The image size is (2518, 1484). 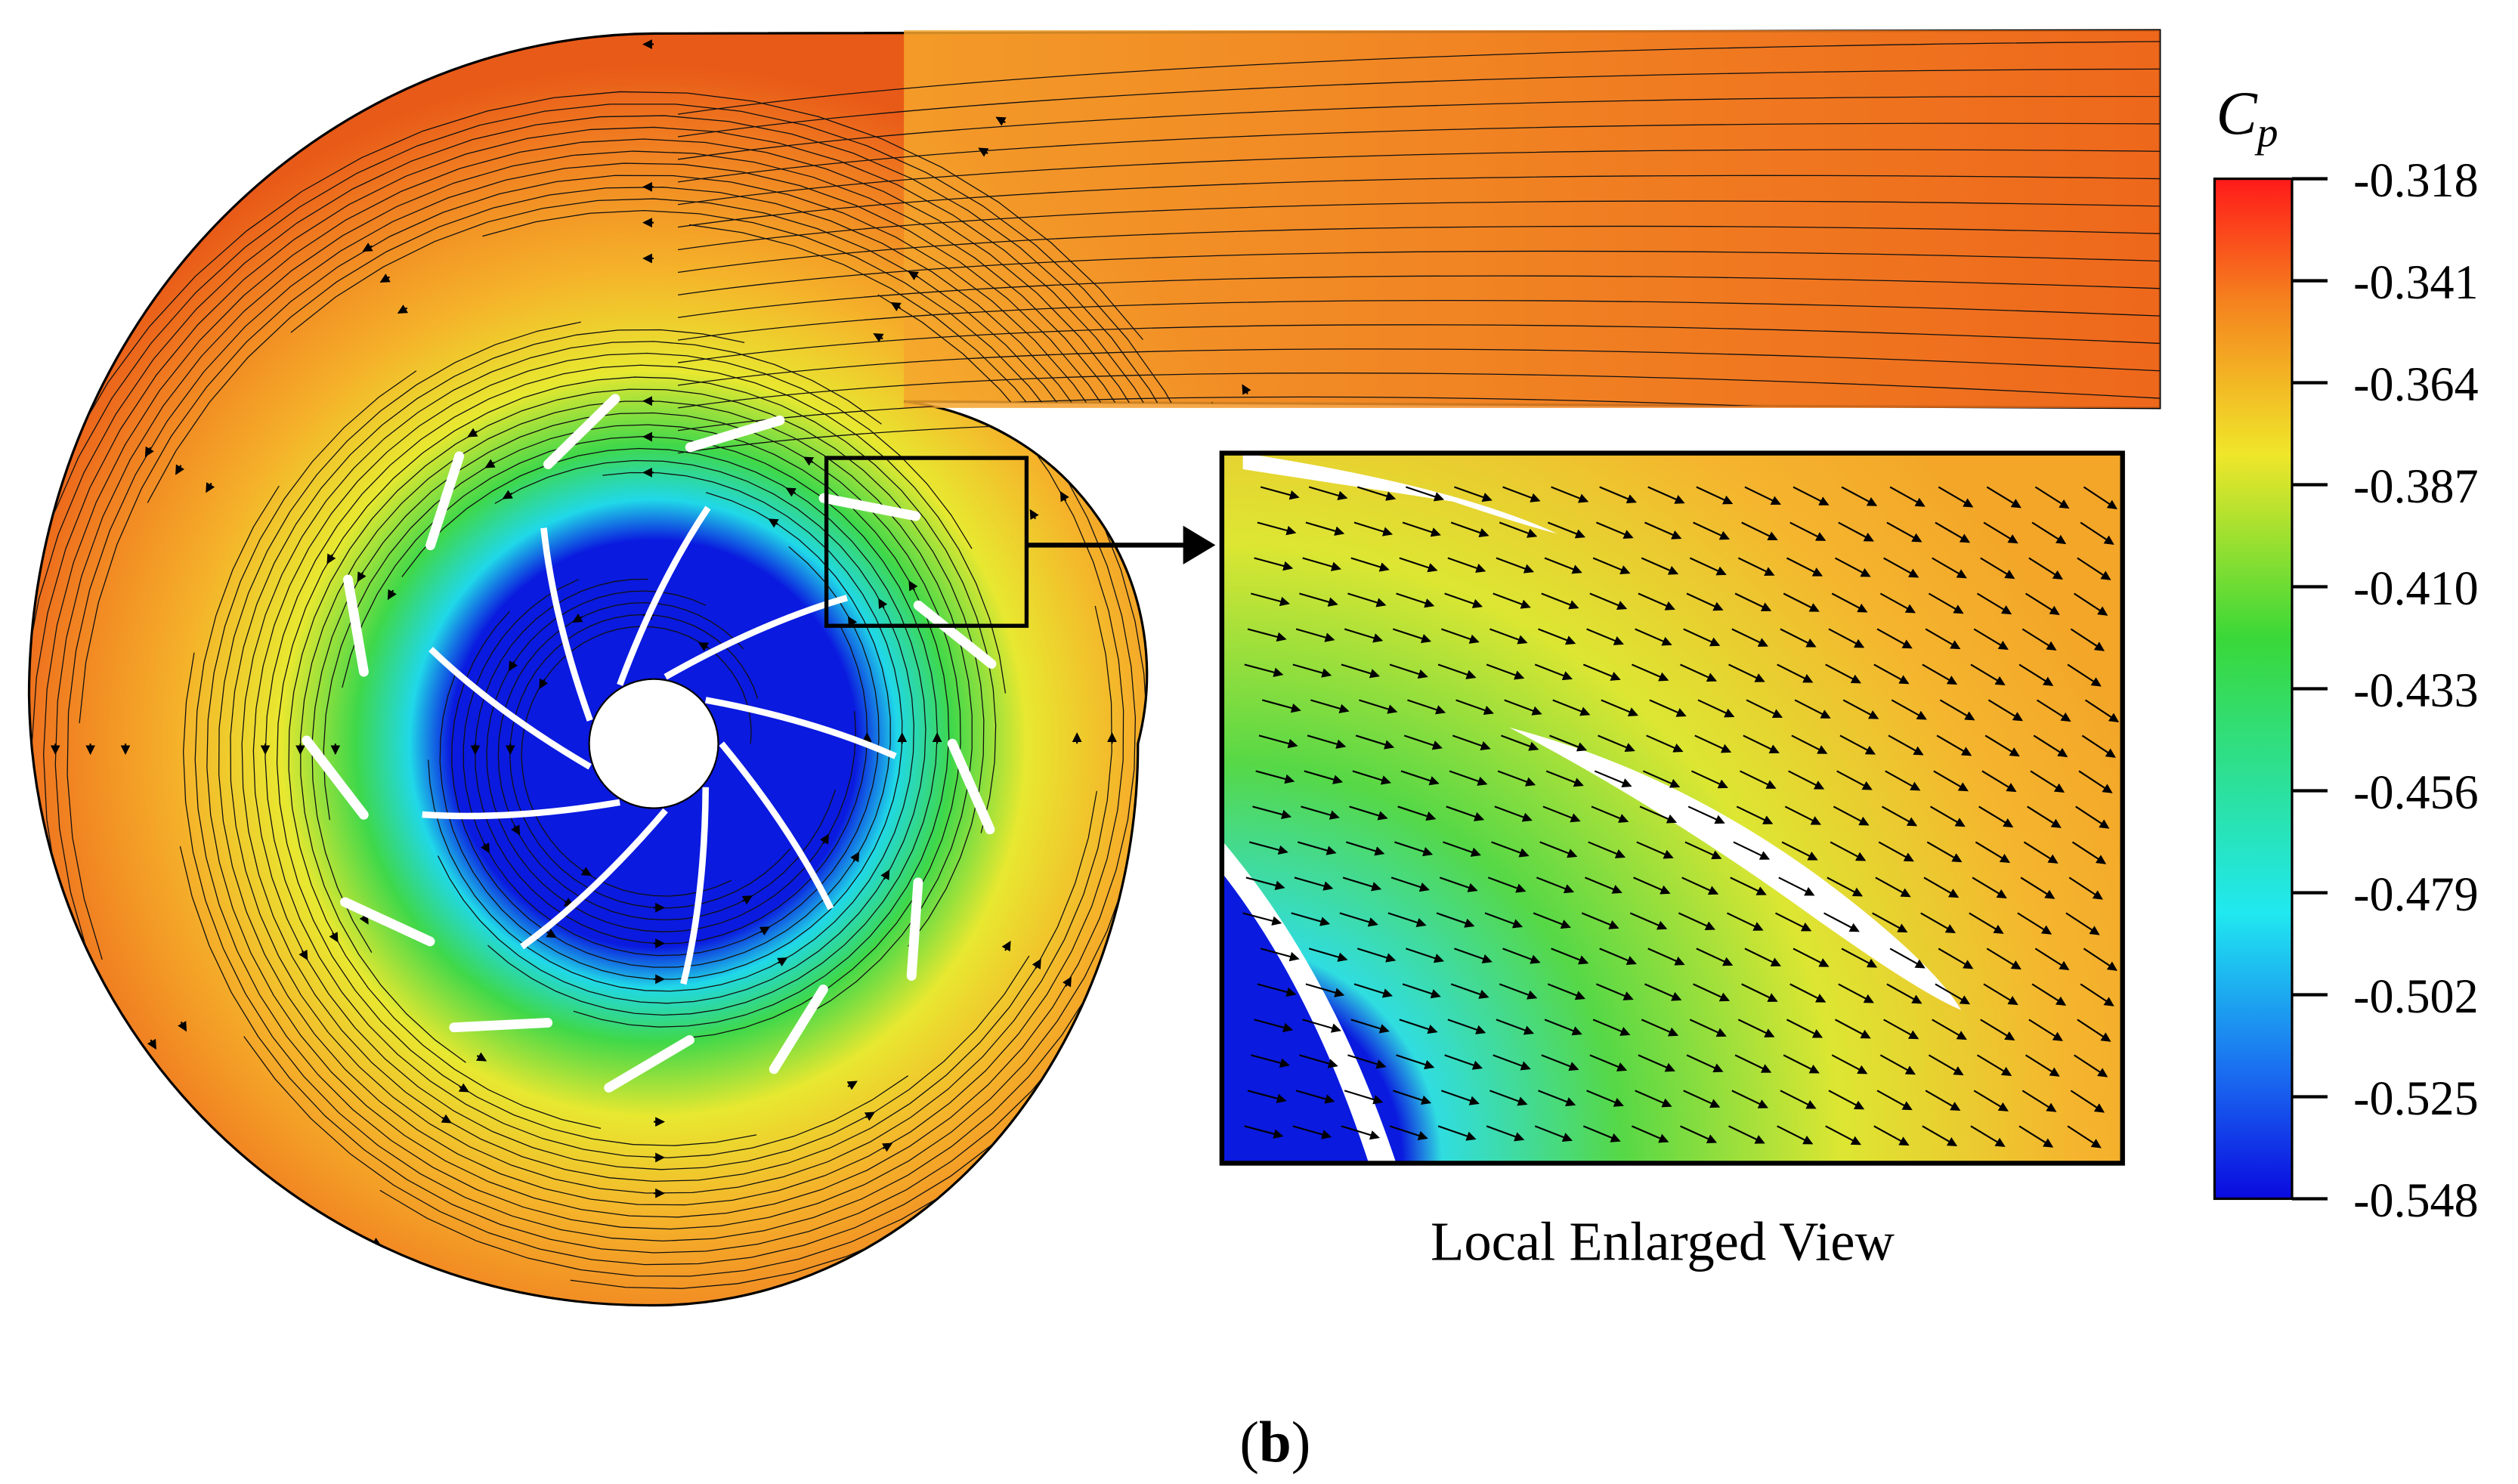 I want to click on blades, so click(x=649, y=743).